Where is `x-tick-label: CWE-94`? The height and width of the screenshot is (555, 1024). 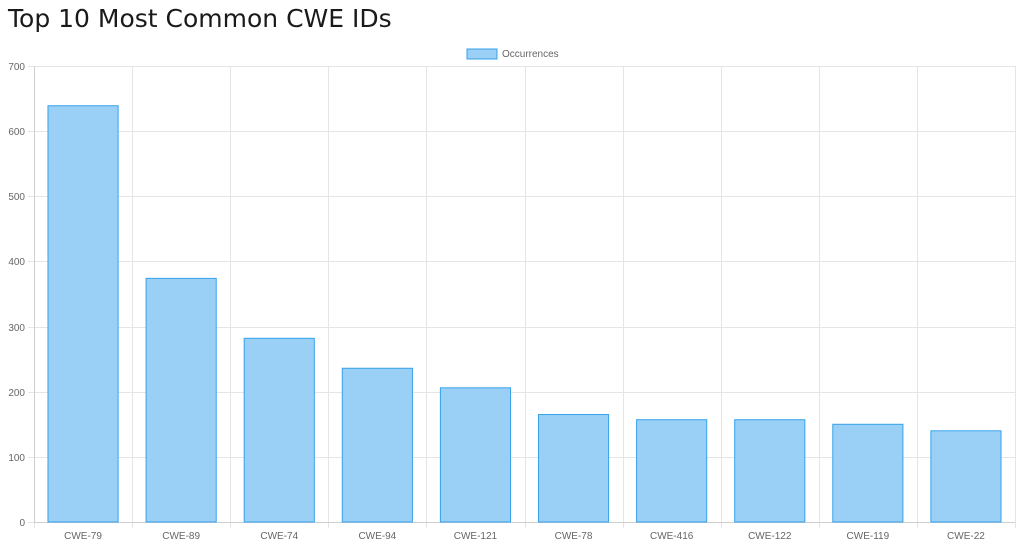 x-tick-label: CWE-94 is located at coordinates (377, 536).